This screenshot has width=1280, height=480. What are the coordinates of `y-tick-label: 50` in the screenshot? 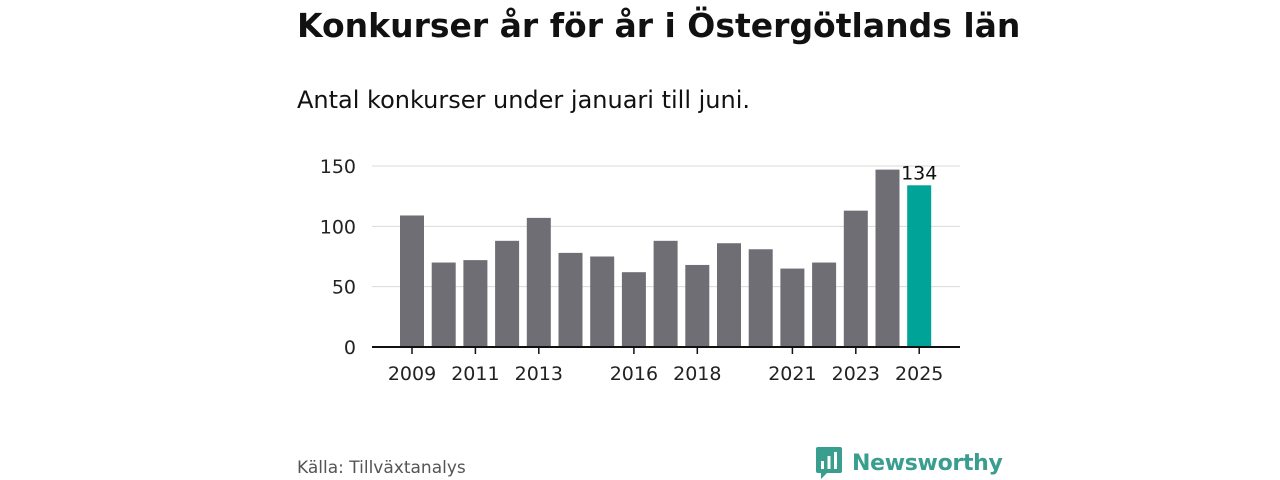 It's located at (344, 288).